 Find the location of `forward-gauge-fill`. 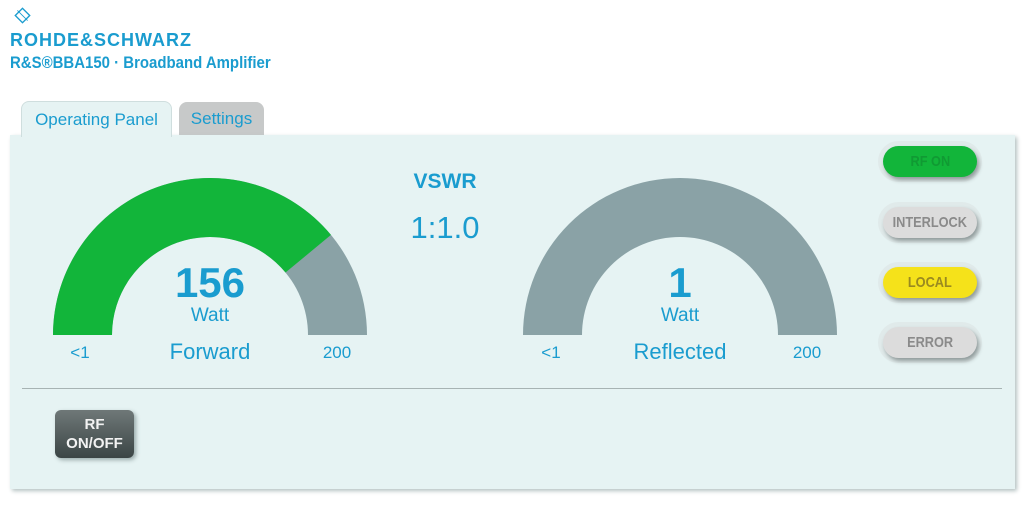

forward-gauge-fill is located at coordinates (192, 256).